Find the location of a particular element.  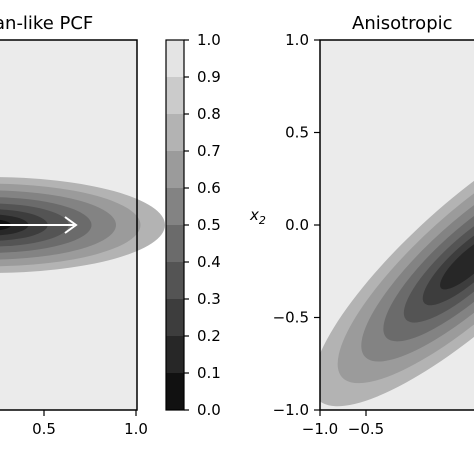

left-panel-title: an-like PCF is located at coordinates (46, 23).